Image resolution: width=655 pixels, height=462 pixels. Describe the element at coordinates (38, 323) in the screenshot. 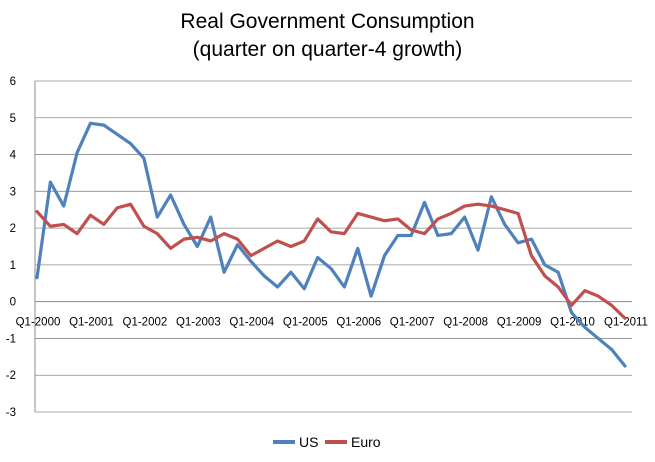

I see `x-tick-label: Q1-2000` at that location.